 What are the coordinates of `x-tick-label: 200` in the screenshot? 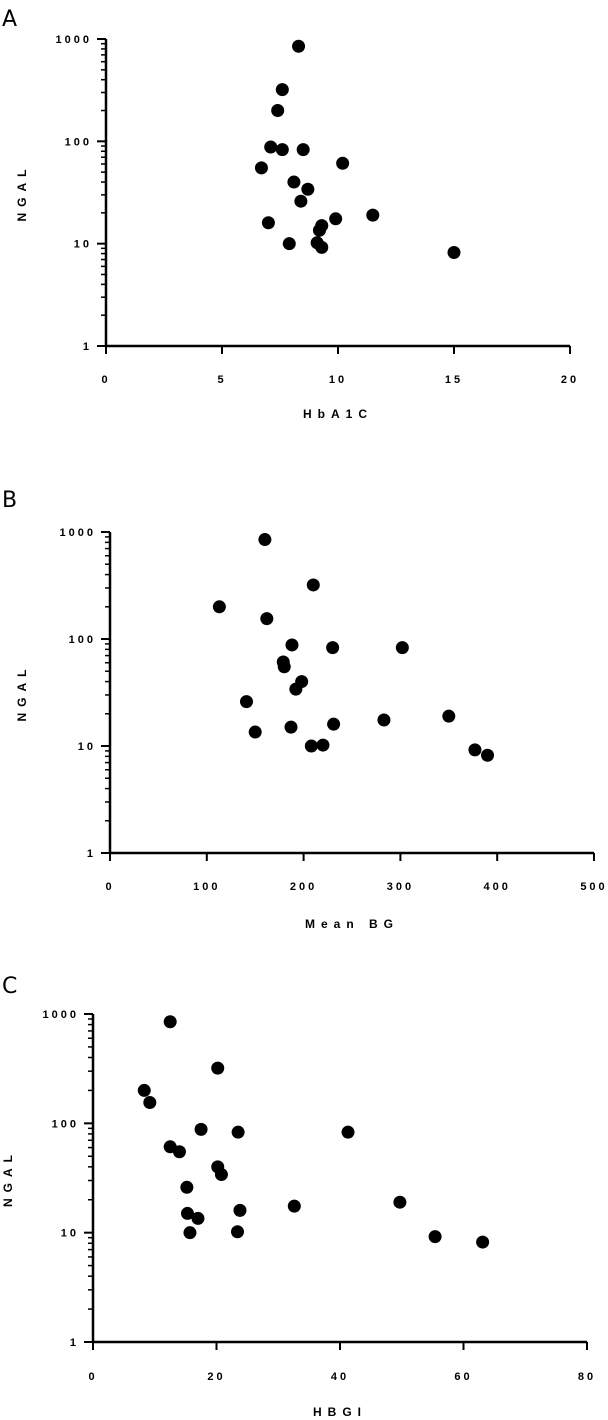 It's located at (303, 887).